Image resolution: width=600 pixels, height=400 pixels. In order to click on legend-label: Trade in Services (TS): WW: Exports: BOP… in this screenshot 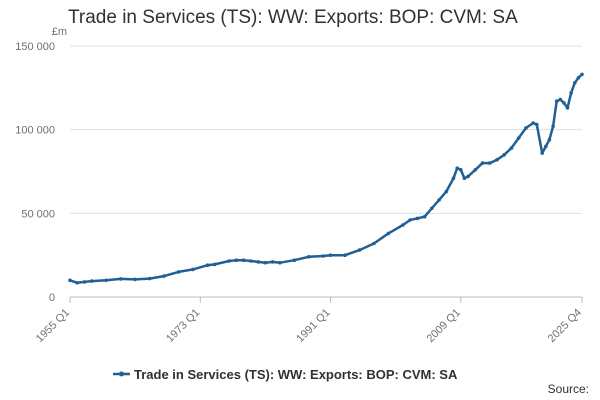, I will do `click(296, 374)`.